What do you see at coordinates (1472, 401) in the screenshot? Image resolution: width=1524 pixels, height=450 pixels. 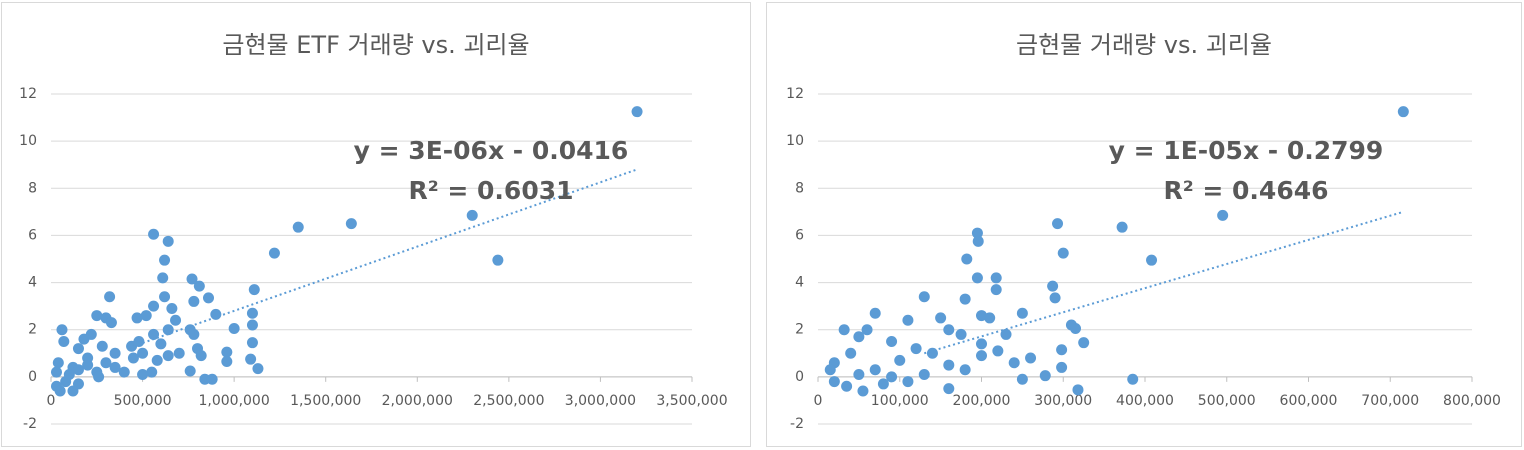 I see `x-tick-label: 800,000` at bounding box center [1472, 401].